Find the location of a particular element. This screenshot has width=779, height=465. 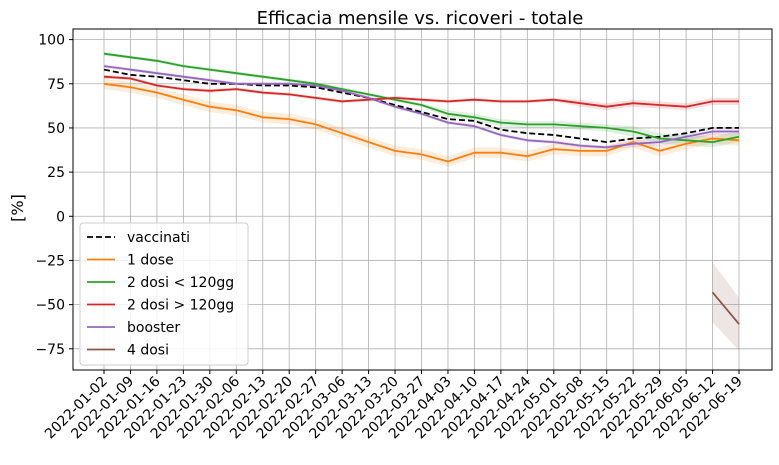

band-2-dosi-120gg is located at coordinates (421, 92).